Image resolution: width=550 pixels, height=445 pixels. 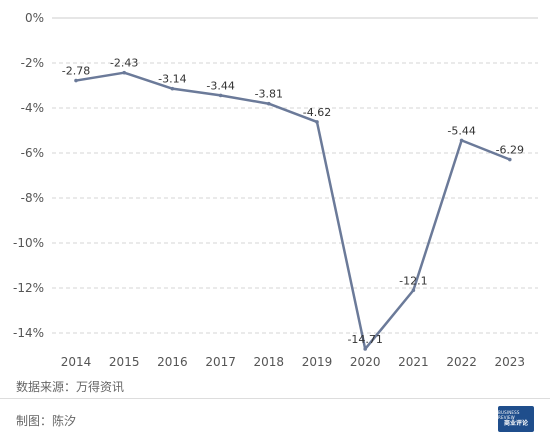 I want to click on y-tick-label: -4%, so click(x=32, y=108).